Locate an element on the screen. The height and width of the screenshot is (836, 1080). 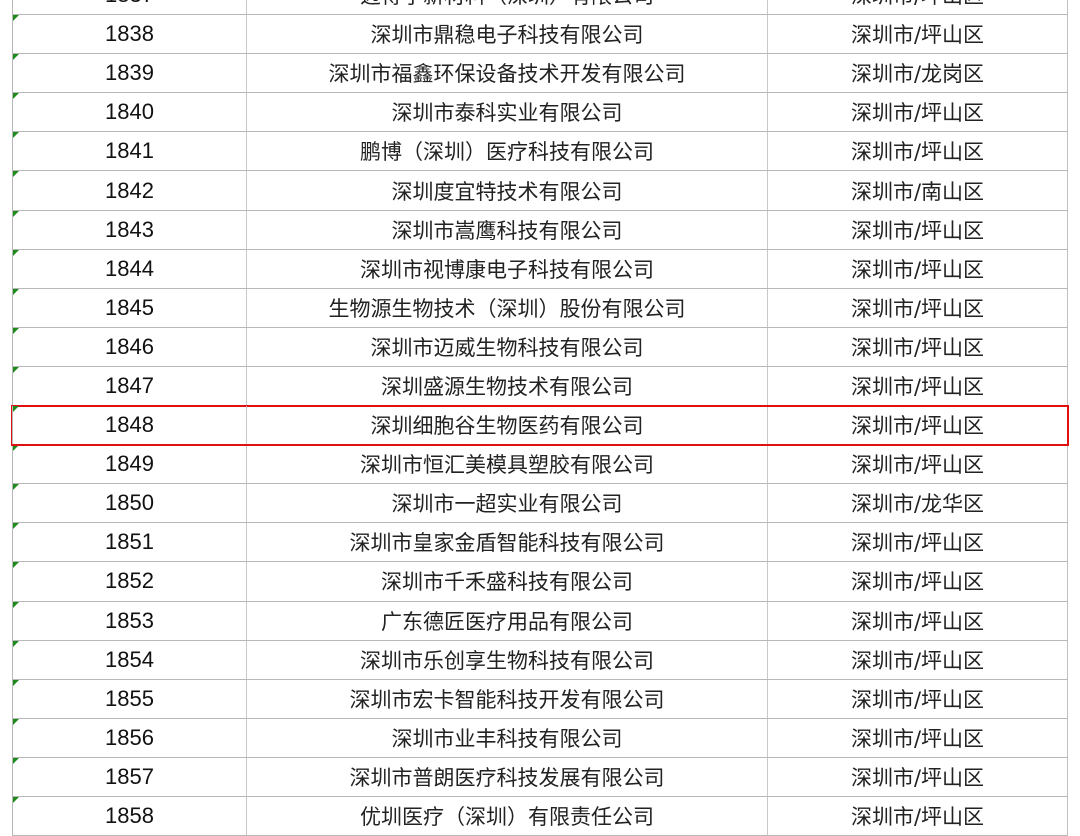
number-text: 1853 is located at coordinates (129, 620).